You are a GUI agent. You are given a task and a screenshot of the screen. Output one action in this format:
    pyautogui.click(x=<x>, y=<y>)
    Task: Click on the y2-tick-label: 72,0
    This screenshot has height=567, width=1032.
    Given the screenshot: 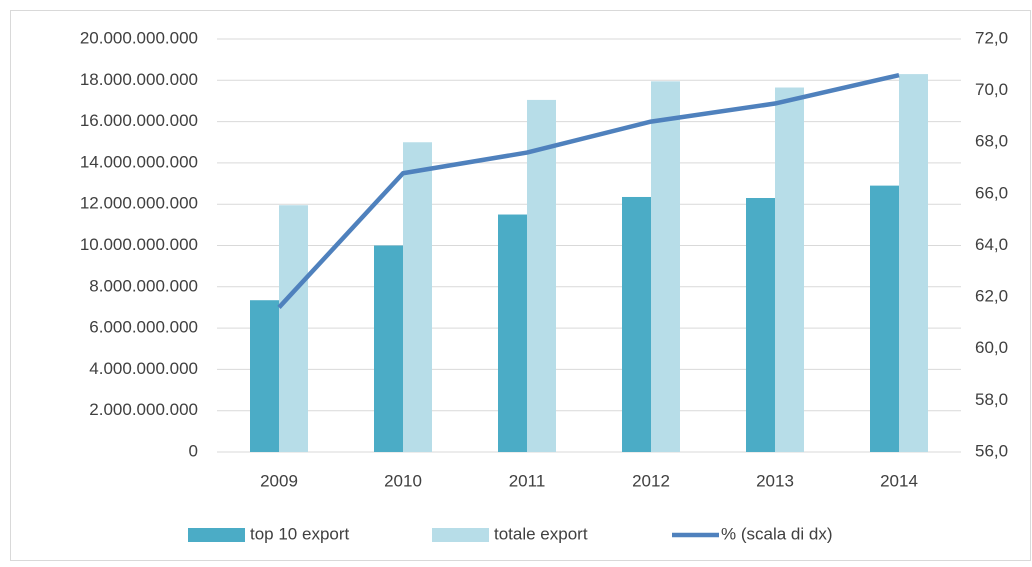 What is the action you would take?
    pyautogui.click(x=991, y=37)
    